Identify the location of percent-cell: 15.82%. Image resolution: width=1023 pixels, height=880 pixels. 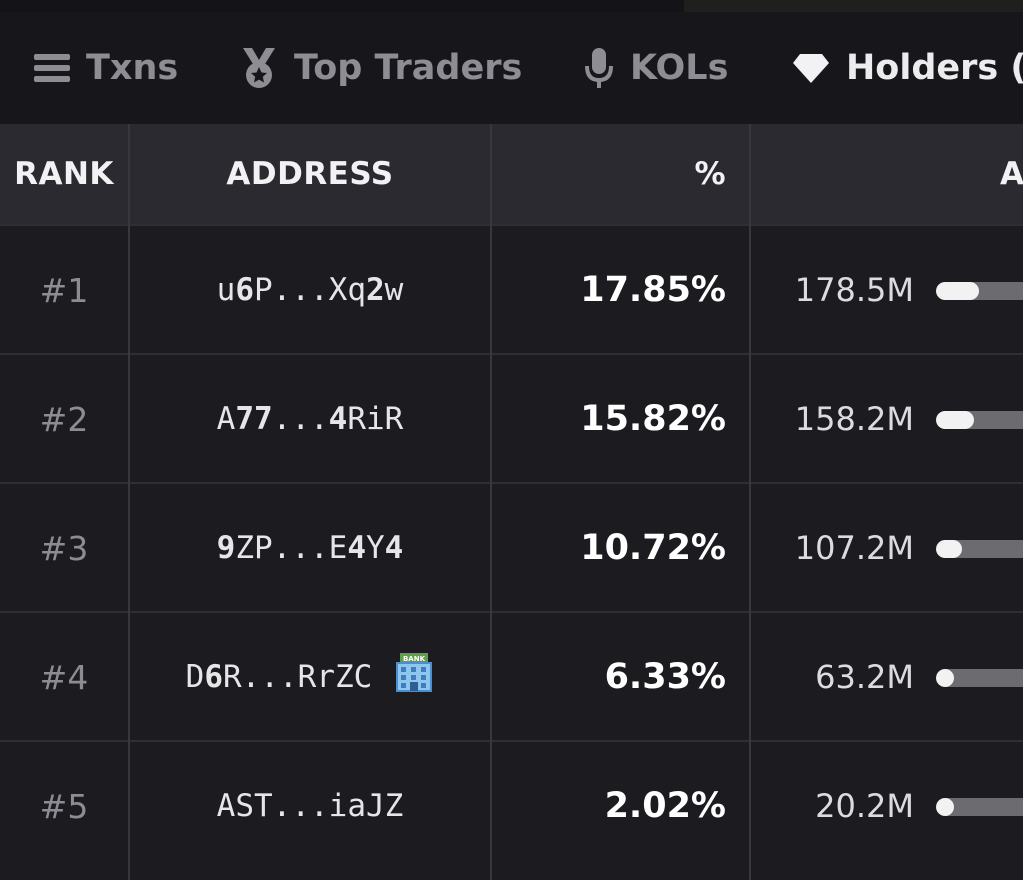
(653, 419).